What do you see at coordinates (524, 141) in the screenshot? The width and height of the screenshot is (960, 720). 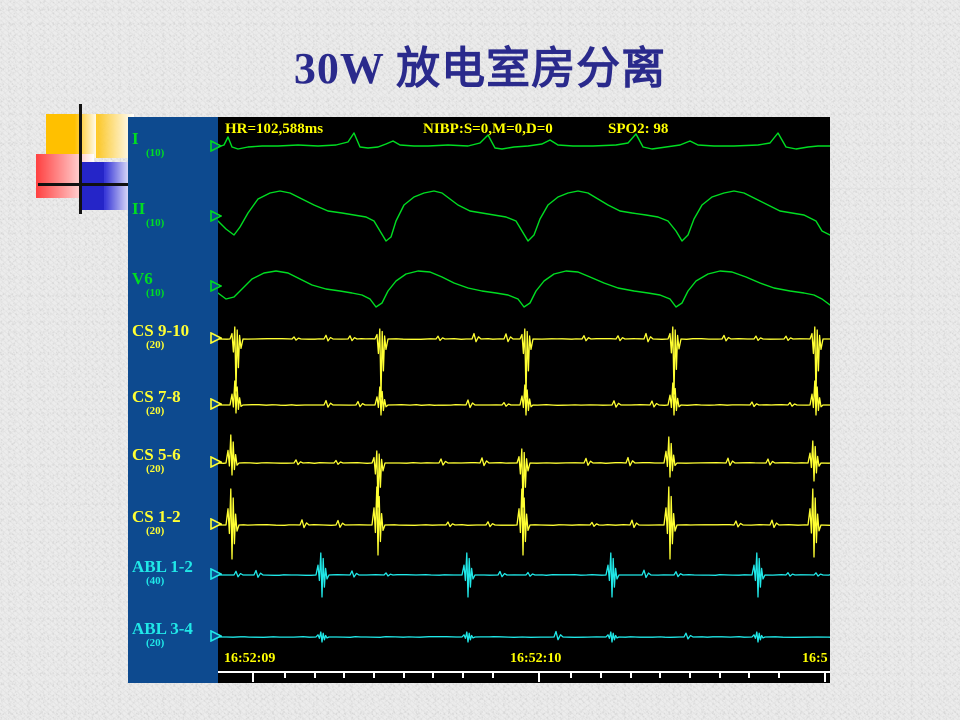 I see `trace-i` at bounding box center [524, 141].